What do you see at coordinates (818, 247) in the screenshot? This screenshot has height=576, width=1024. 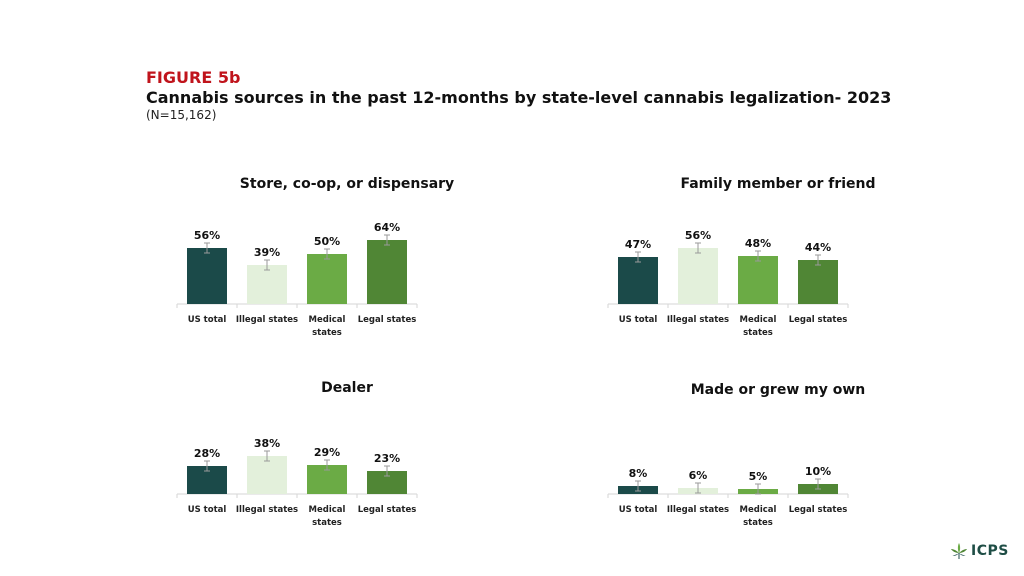 I see `data-label: 44%` at bounding box center [818, 247].